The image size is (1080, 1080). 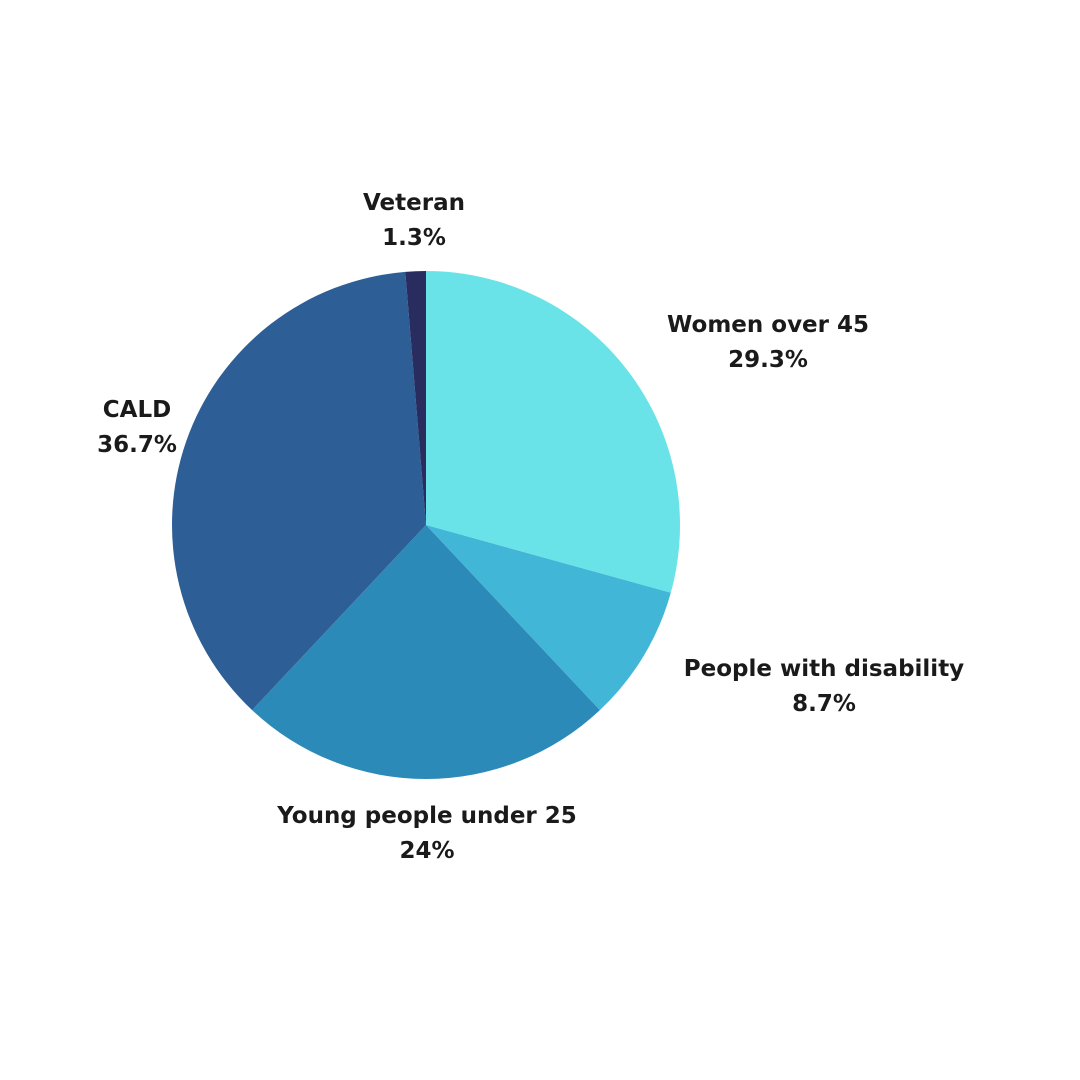 What do you see at coordinates (415, 398) in the screenshot?
I see `pie-slice-veteran` at bounding box center [415, 398].